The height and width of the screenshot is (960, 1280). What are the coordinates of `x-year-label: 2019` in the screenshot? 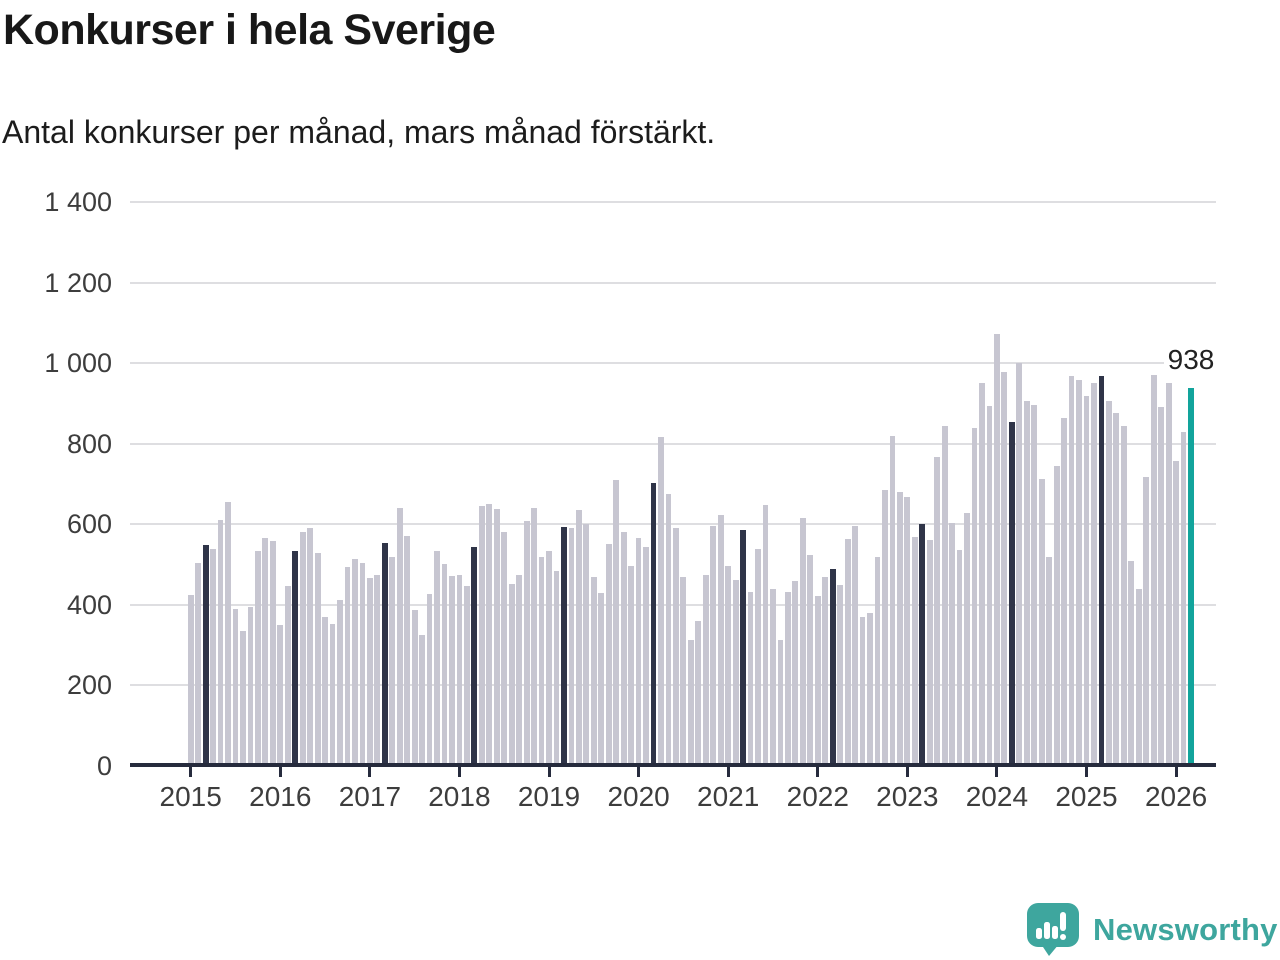 It's located at (549, 796).